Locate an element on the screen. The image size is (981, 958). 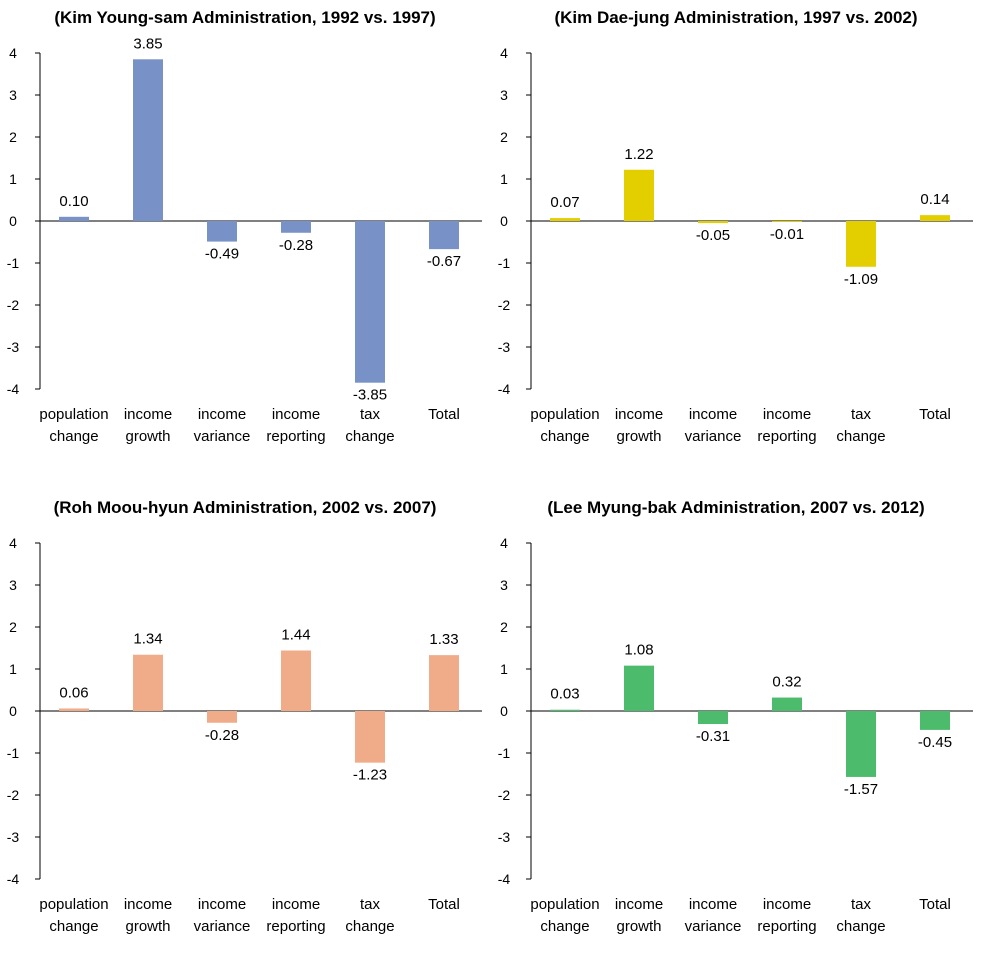
data-label: -0.05 is located at coordinates (713, 235).